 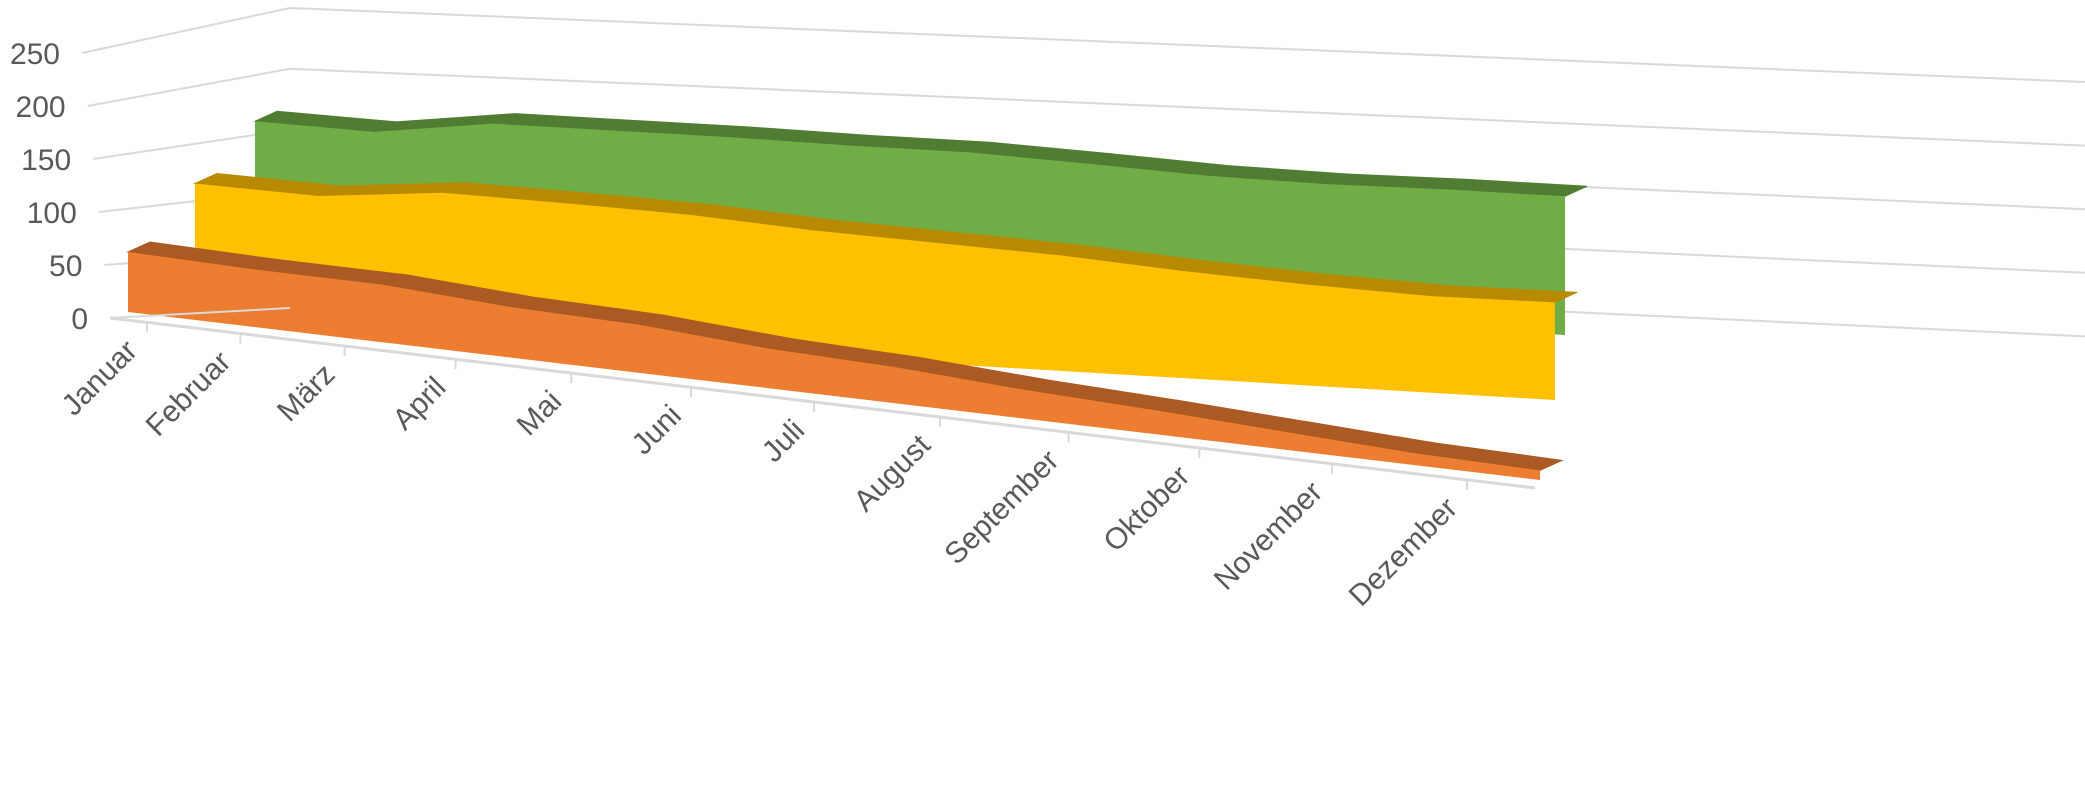 I want to click on x-axis-line, so click(x=822, y=403).